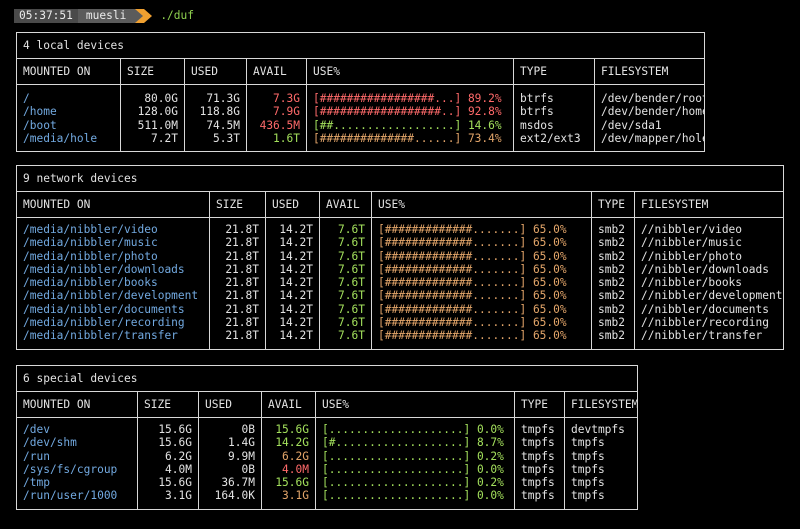 The image size is (800, 529). Describe the element at coordinates (164, 138) in the screenshot. I see `size-cell: 7.2T` at that location.